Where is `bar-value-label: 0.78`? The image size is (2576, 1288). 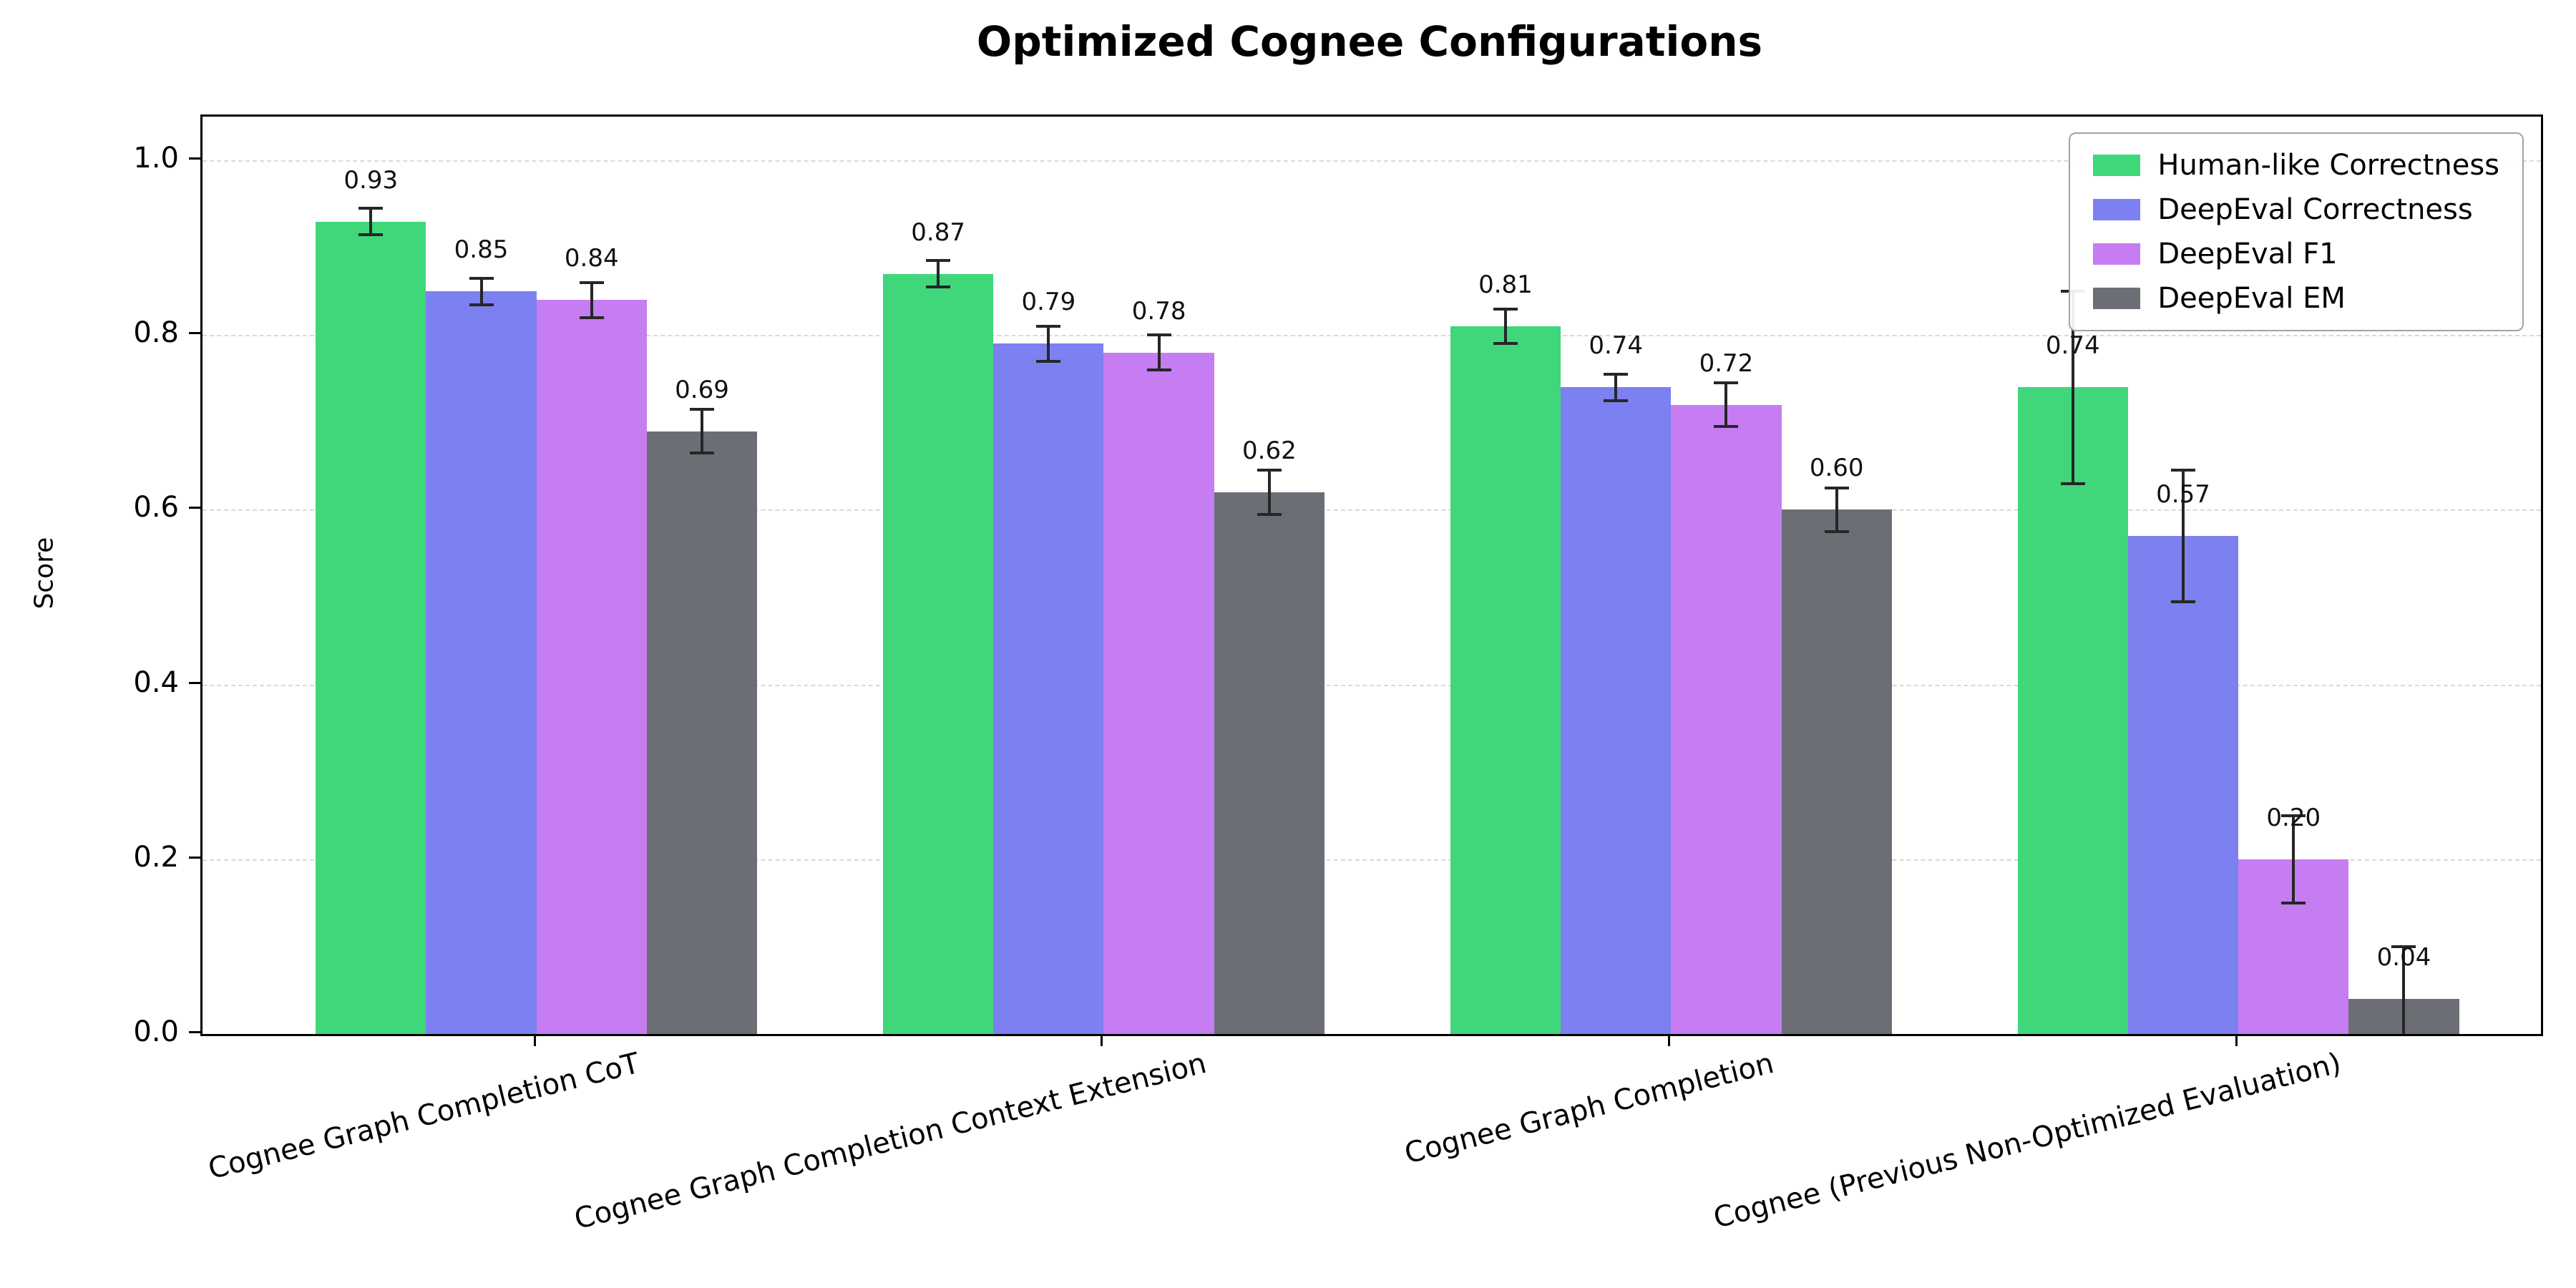
bar-value-label: 0.78 is located at coordinates (1158, 311).